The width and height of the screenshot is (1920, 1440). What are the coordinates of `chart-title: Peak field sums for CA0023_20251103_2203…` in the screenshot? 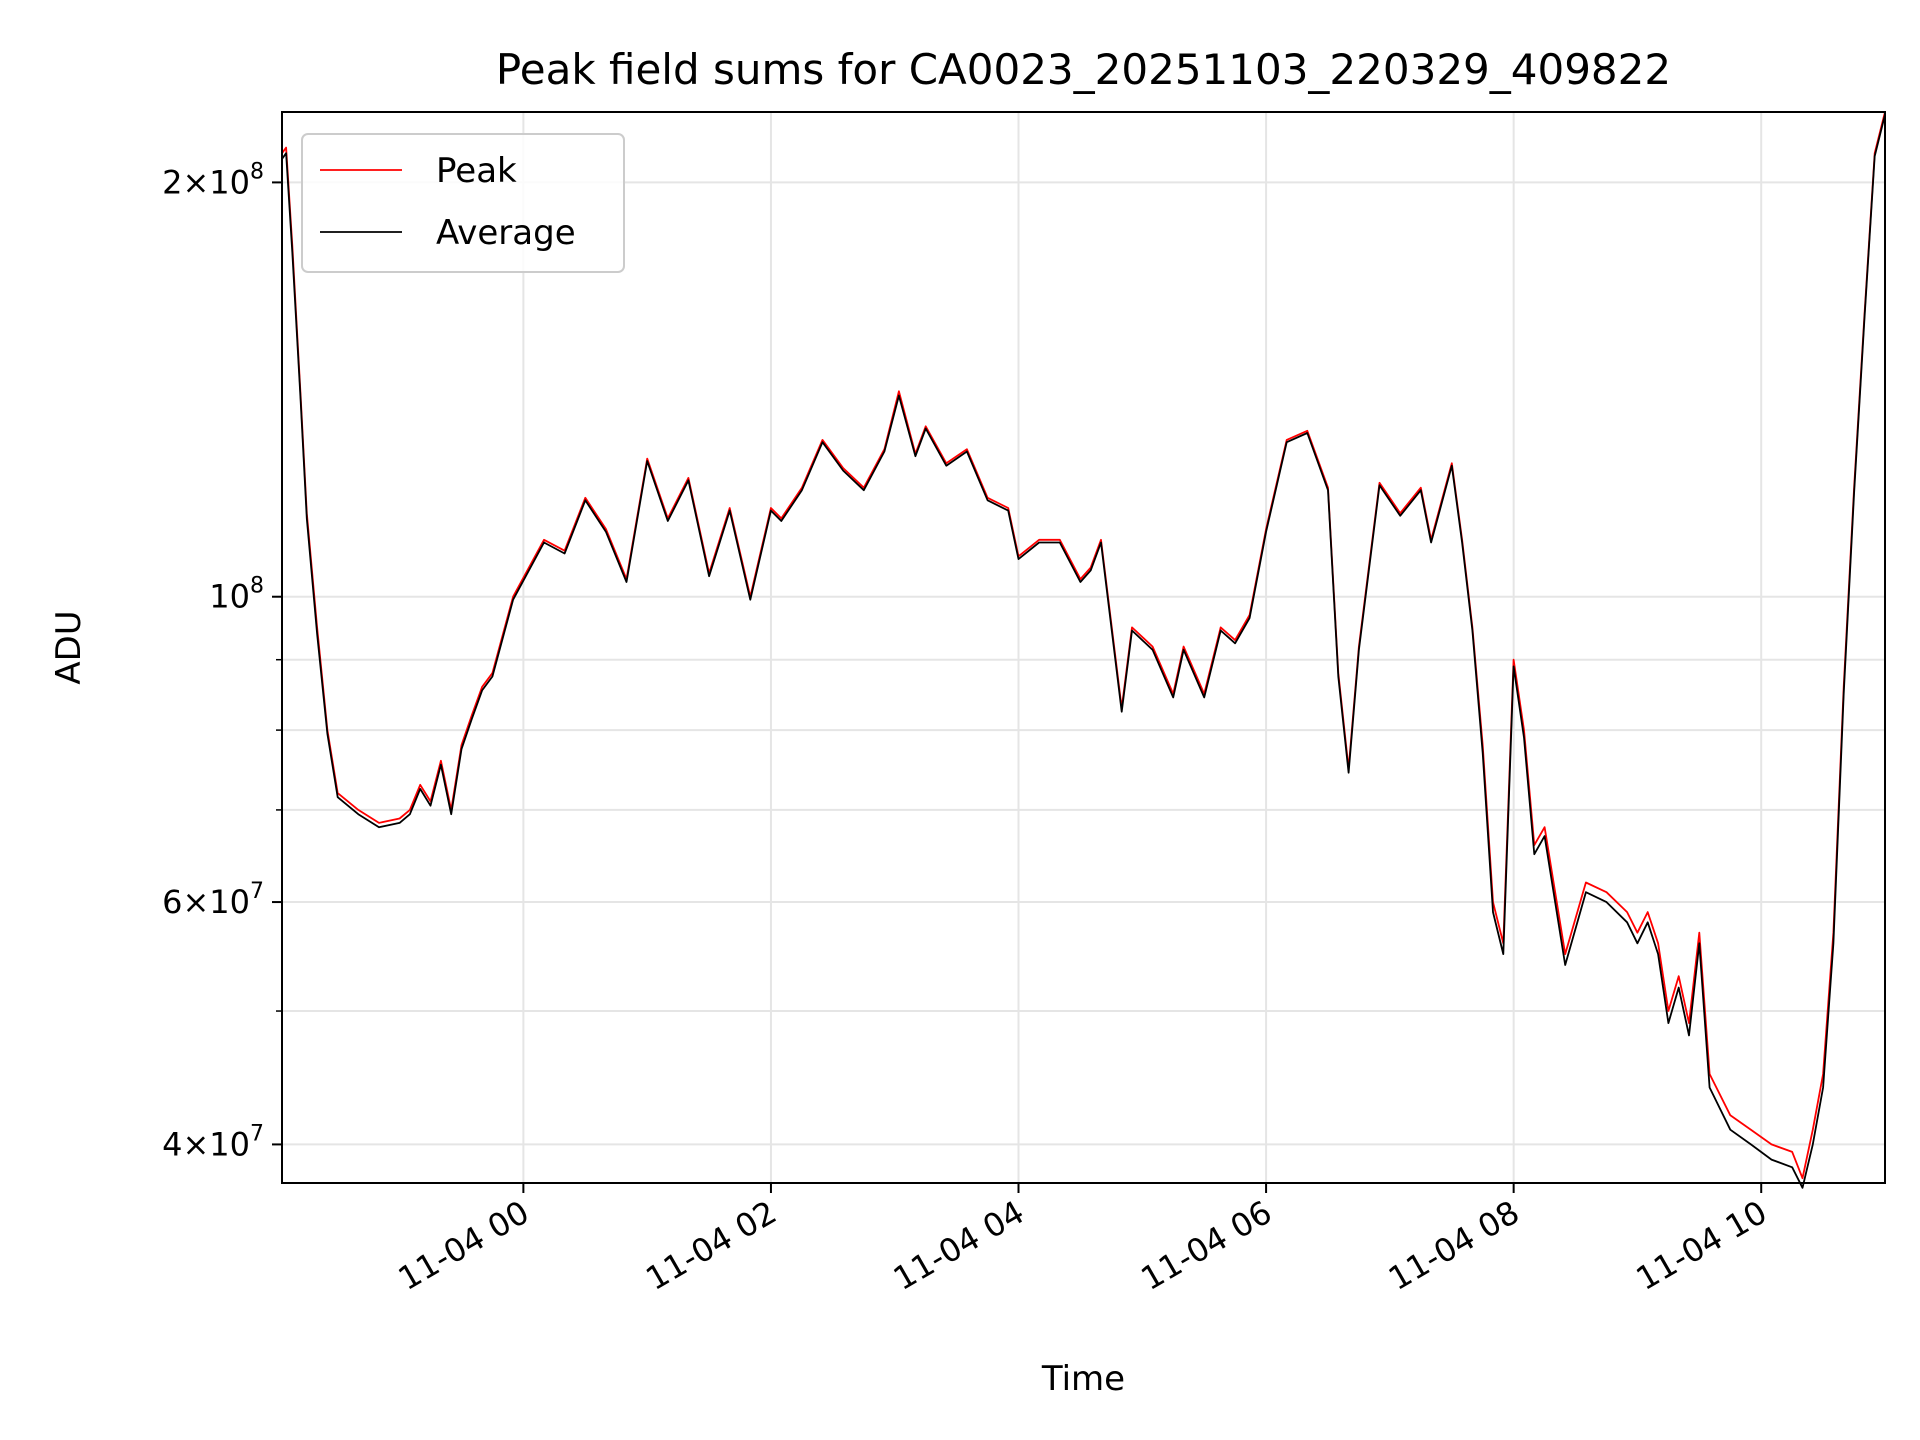 It's located at (1083, 69).